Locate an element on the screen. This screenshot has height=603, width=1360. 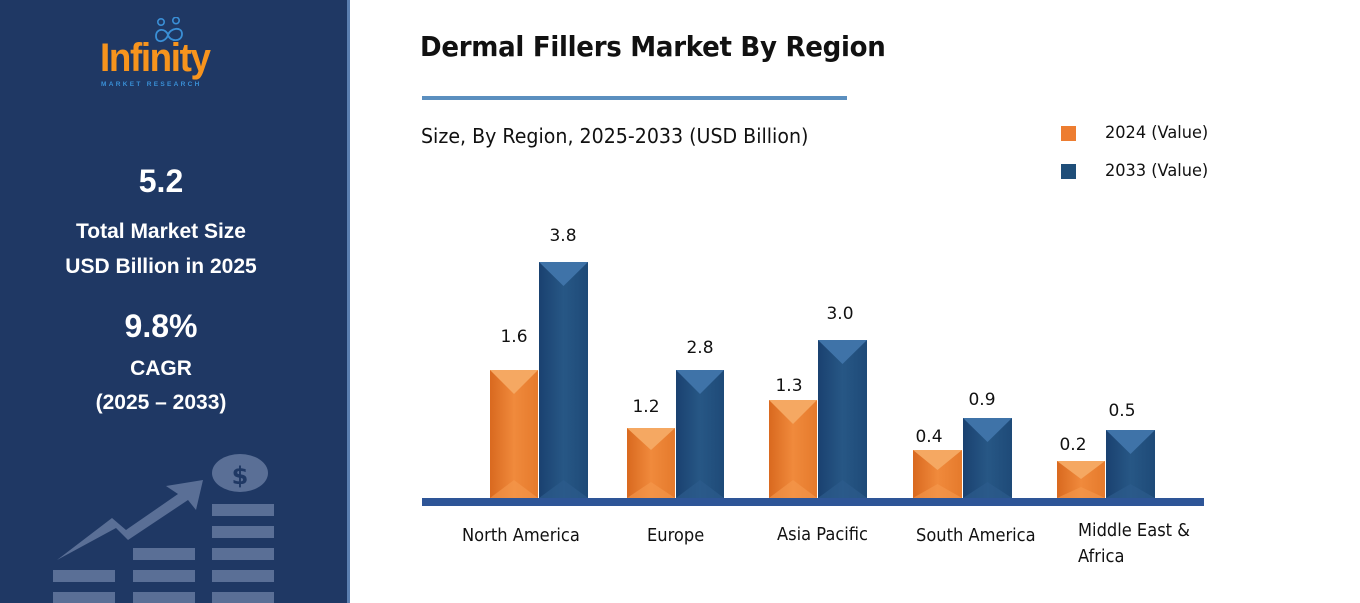
value-label-south-america-2033: 0.9 is located at coordinates (982, 400).